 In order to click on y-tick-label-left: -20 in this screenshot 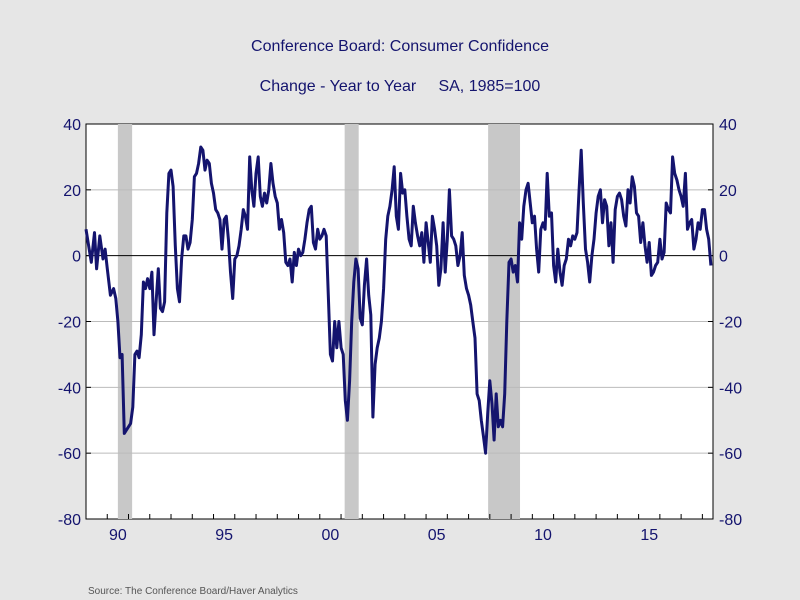, I will do `click(69, 323)`.